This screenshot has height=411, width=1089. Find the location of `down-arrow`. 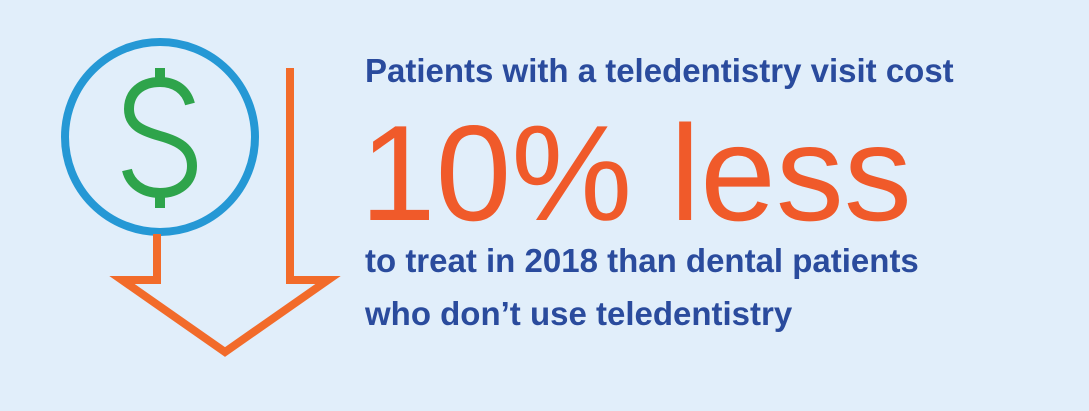

down-arrow is located at coordinates (225, 212).